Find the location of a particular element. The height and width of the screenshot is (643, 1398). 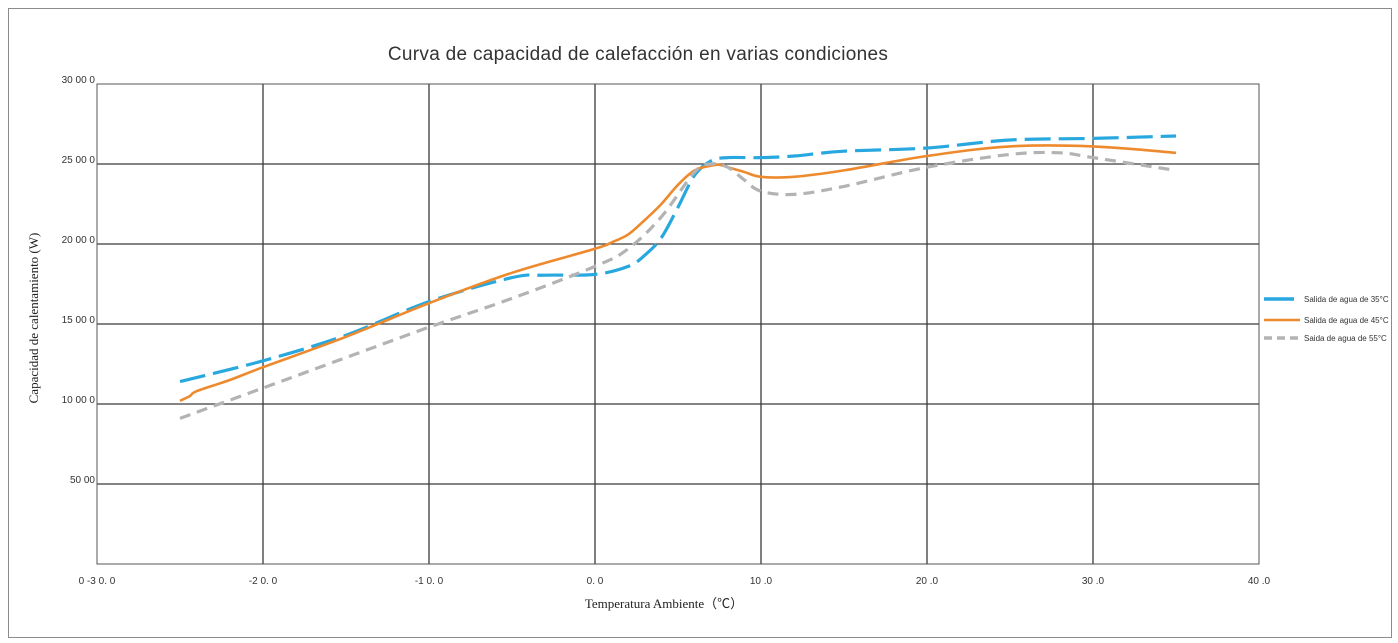

y-tick-label: 25 00 0 is located at coordinates (79, 160).